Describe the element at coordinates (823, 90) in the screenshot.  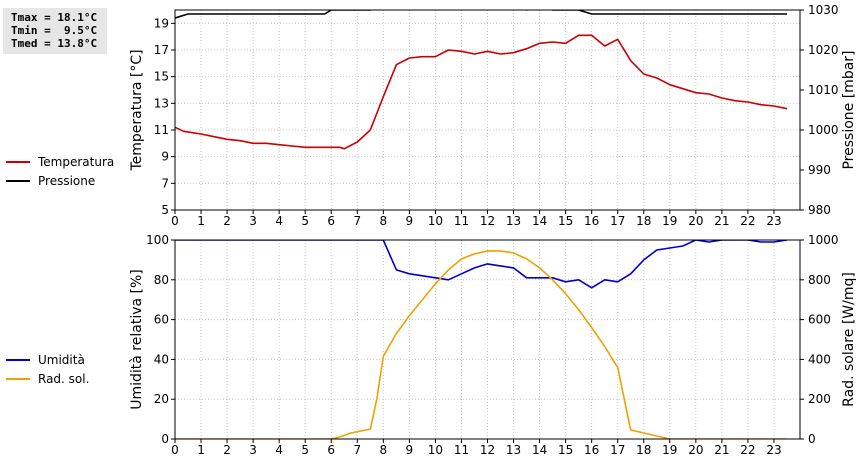
I see `chart1-ytick-right-label: 1010` at that location.